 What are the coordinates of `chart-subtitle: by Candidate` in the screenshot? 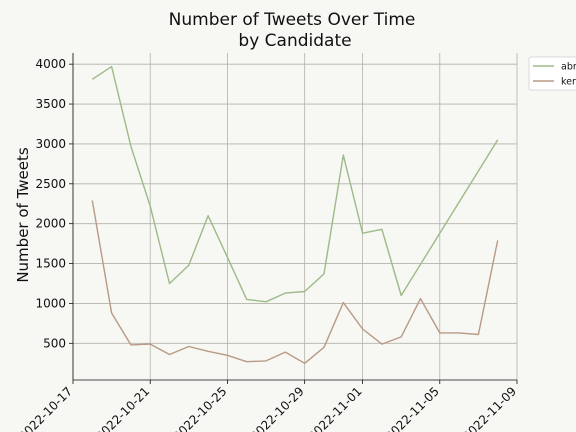 It's located at (294, 41).